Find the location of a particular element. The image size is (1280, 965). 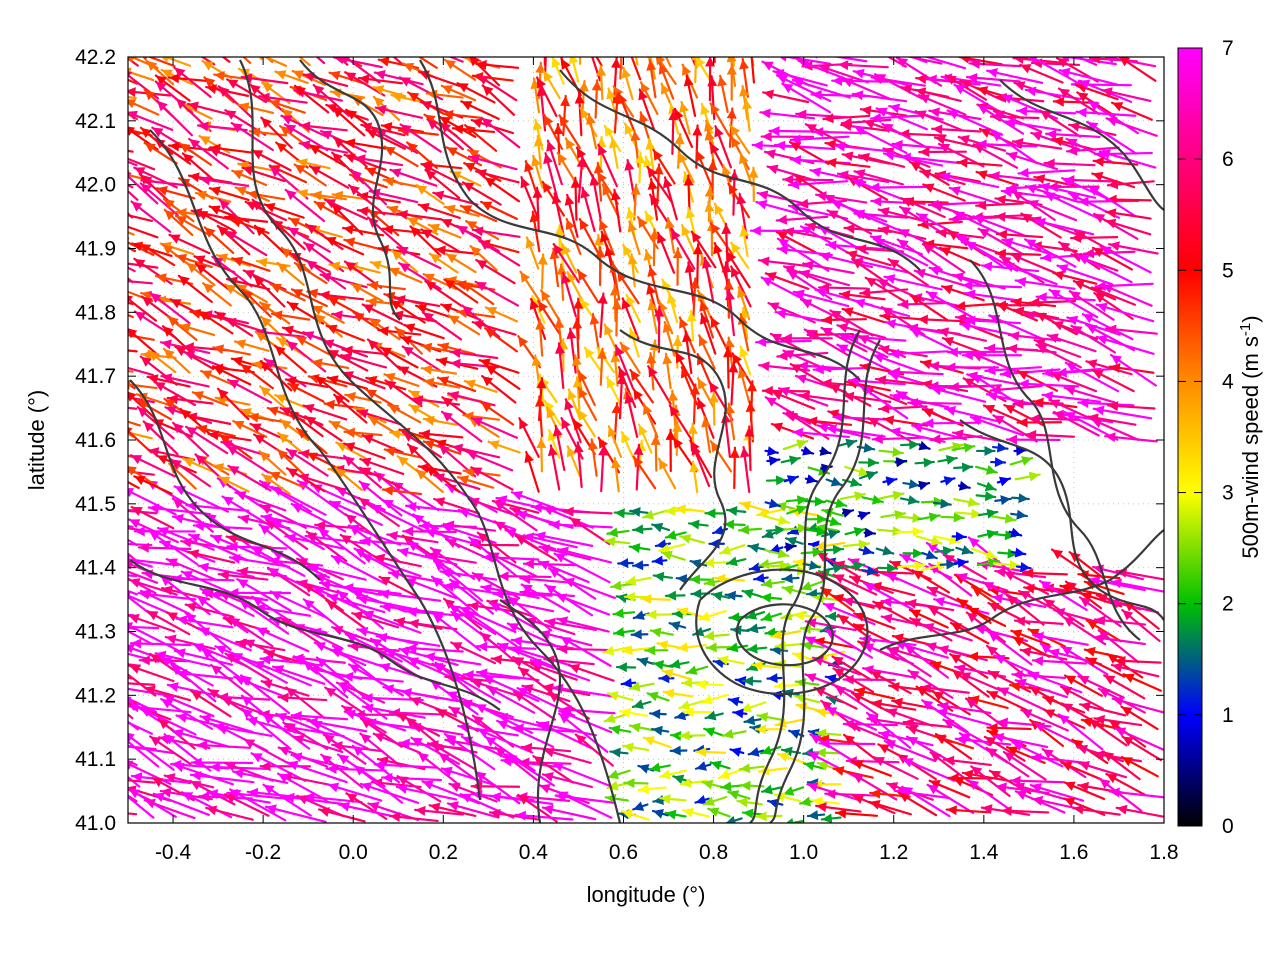

x-tick-label: 0.0 is located at coordinates (353, 852).